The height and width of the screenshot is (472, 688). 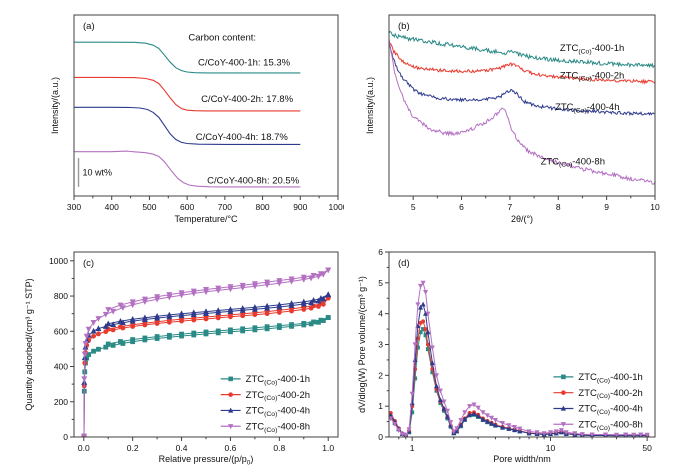 I want to click on svg-text: 50, so click(x=647, y=448).